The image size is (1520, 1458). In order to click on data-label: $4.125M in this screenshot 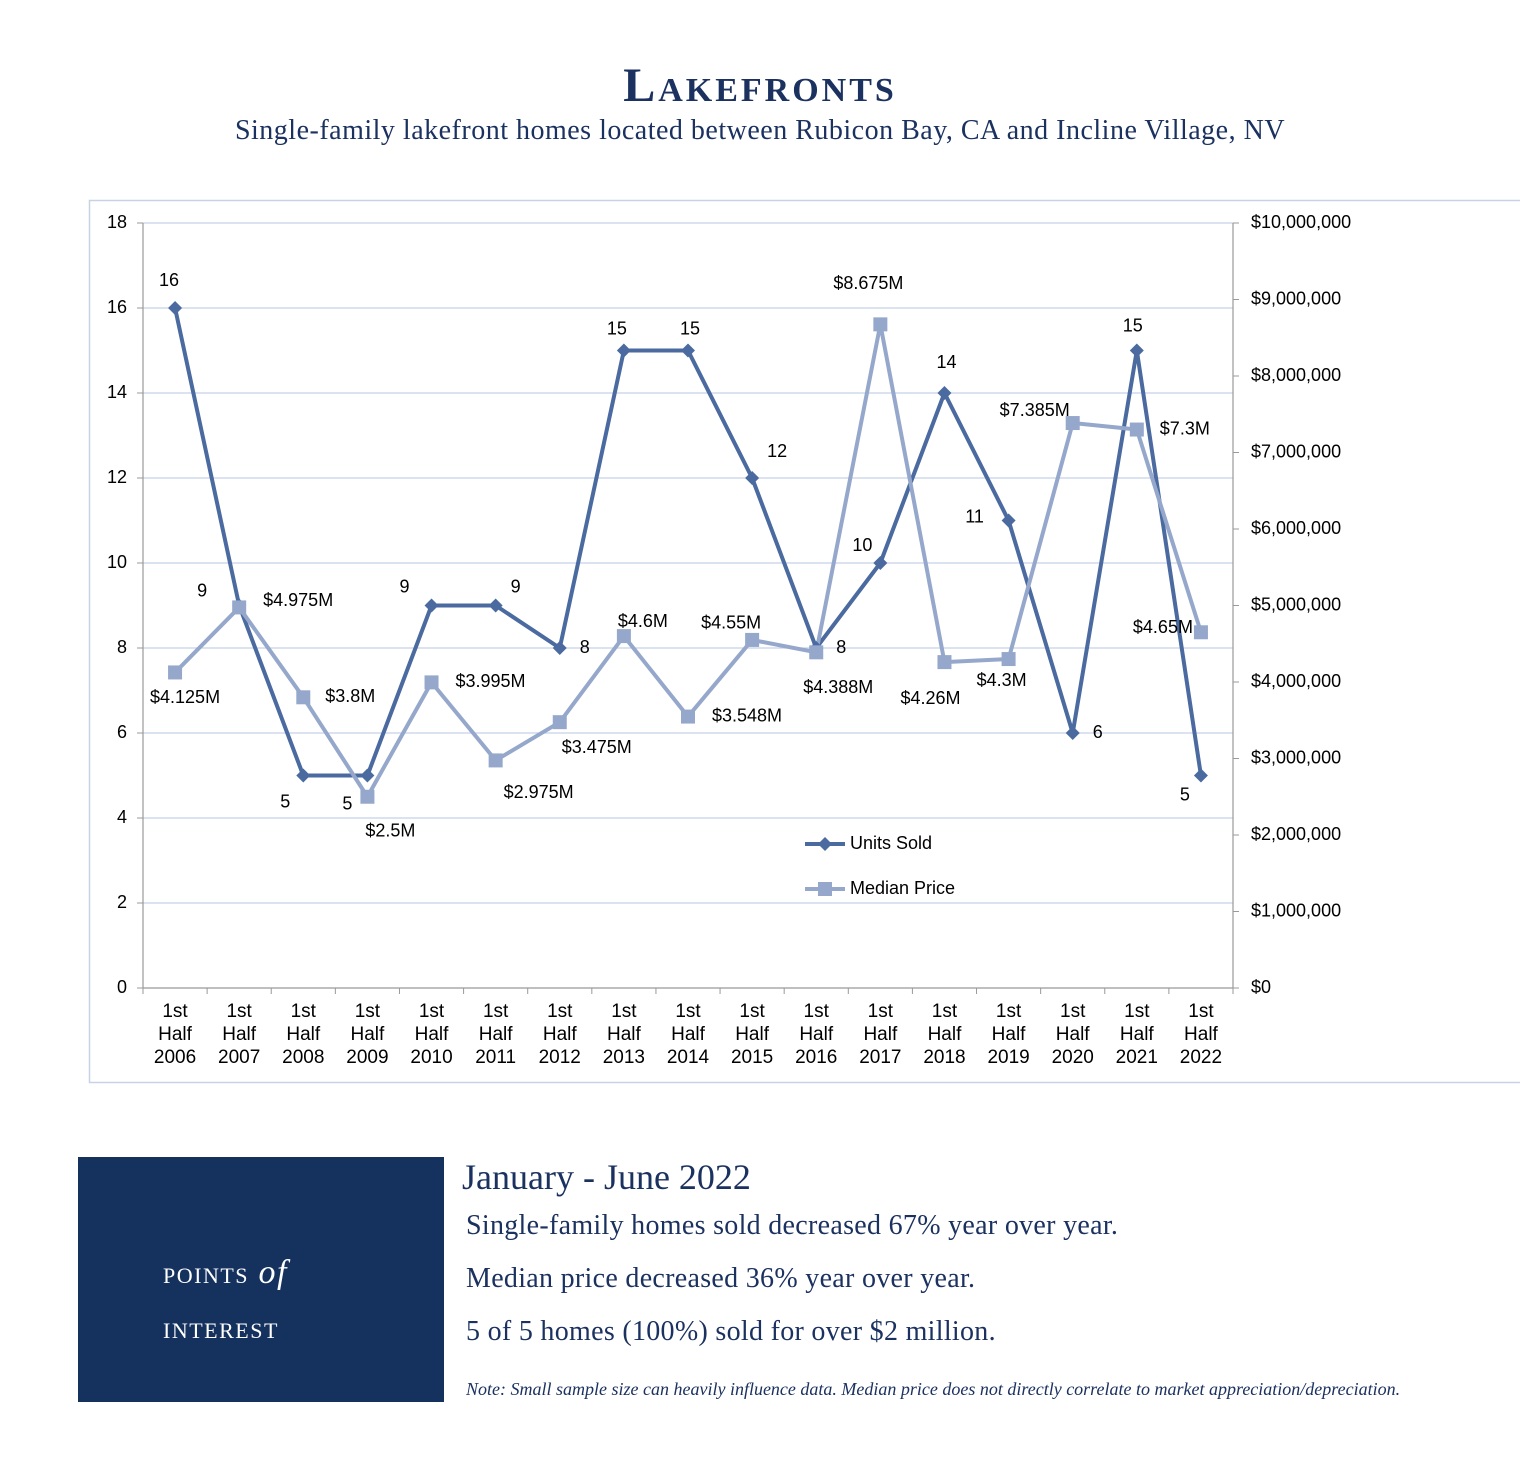, I will do `click(185, 697)`.